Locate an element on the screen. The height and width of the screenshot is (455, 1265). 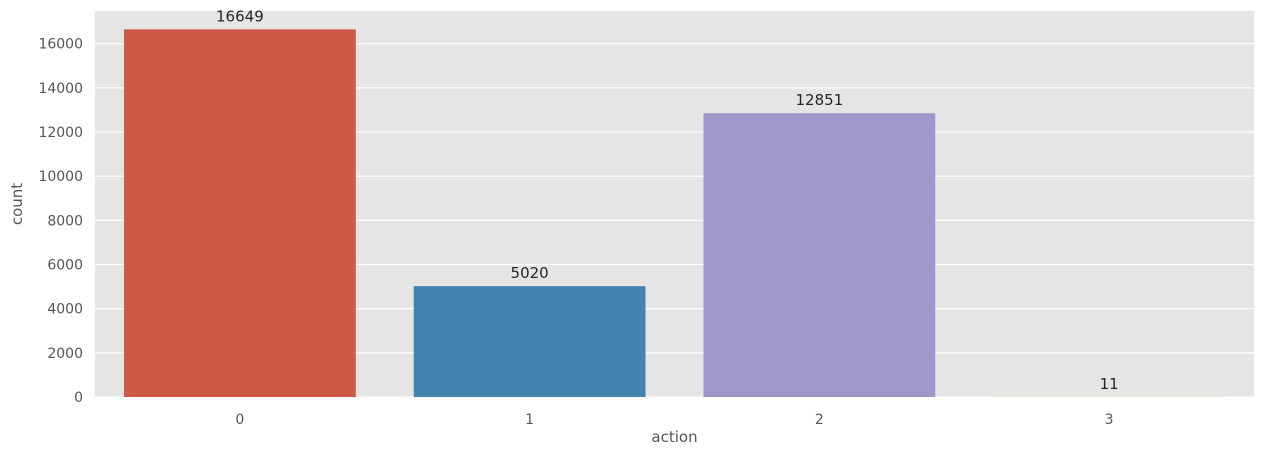
y-axis-ticks: 0 2000 4000 6000 8000 10000 12000 14000 16000 is located at coordinates (60, 221).